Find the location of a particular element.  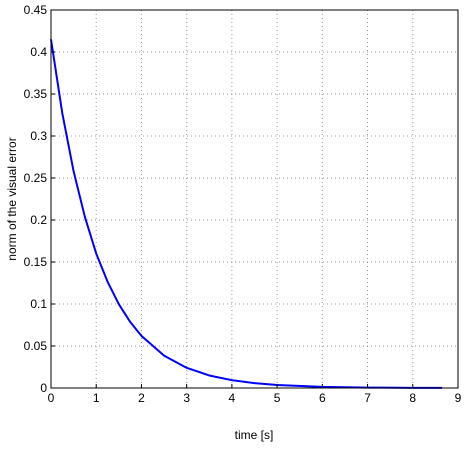

y-tick-label: 0 is located at coordinates (43, 388).